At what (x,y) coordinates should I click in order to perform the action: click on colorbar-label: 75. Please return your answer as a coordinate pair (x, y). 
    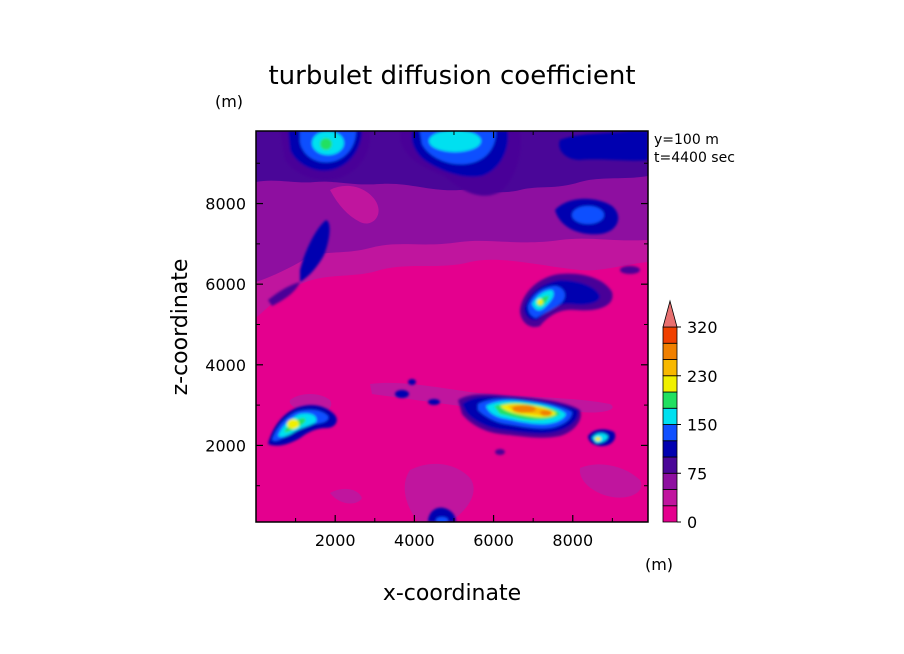
    Looking at the image, I should click on (697, 473).